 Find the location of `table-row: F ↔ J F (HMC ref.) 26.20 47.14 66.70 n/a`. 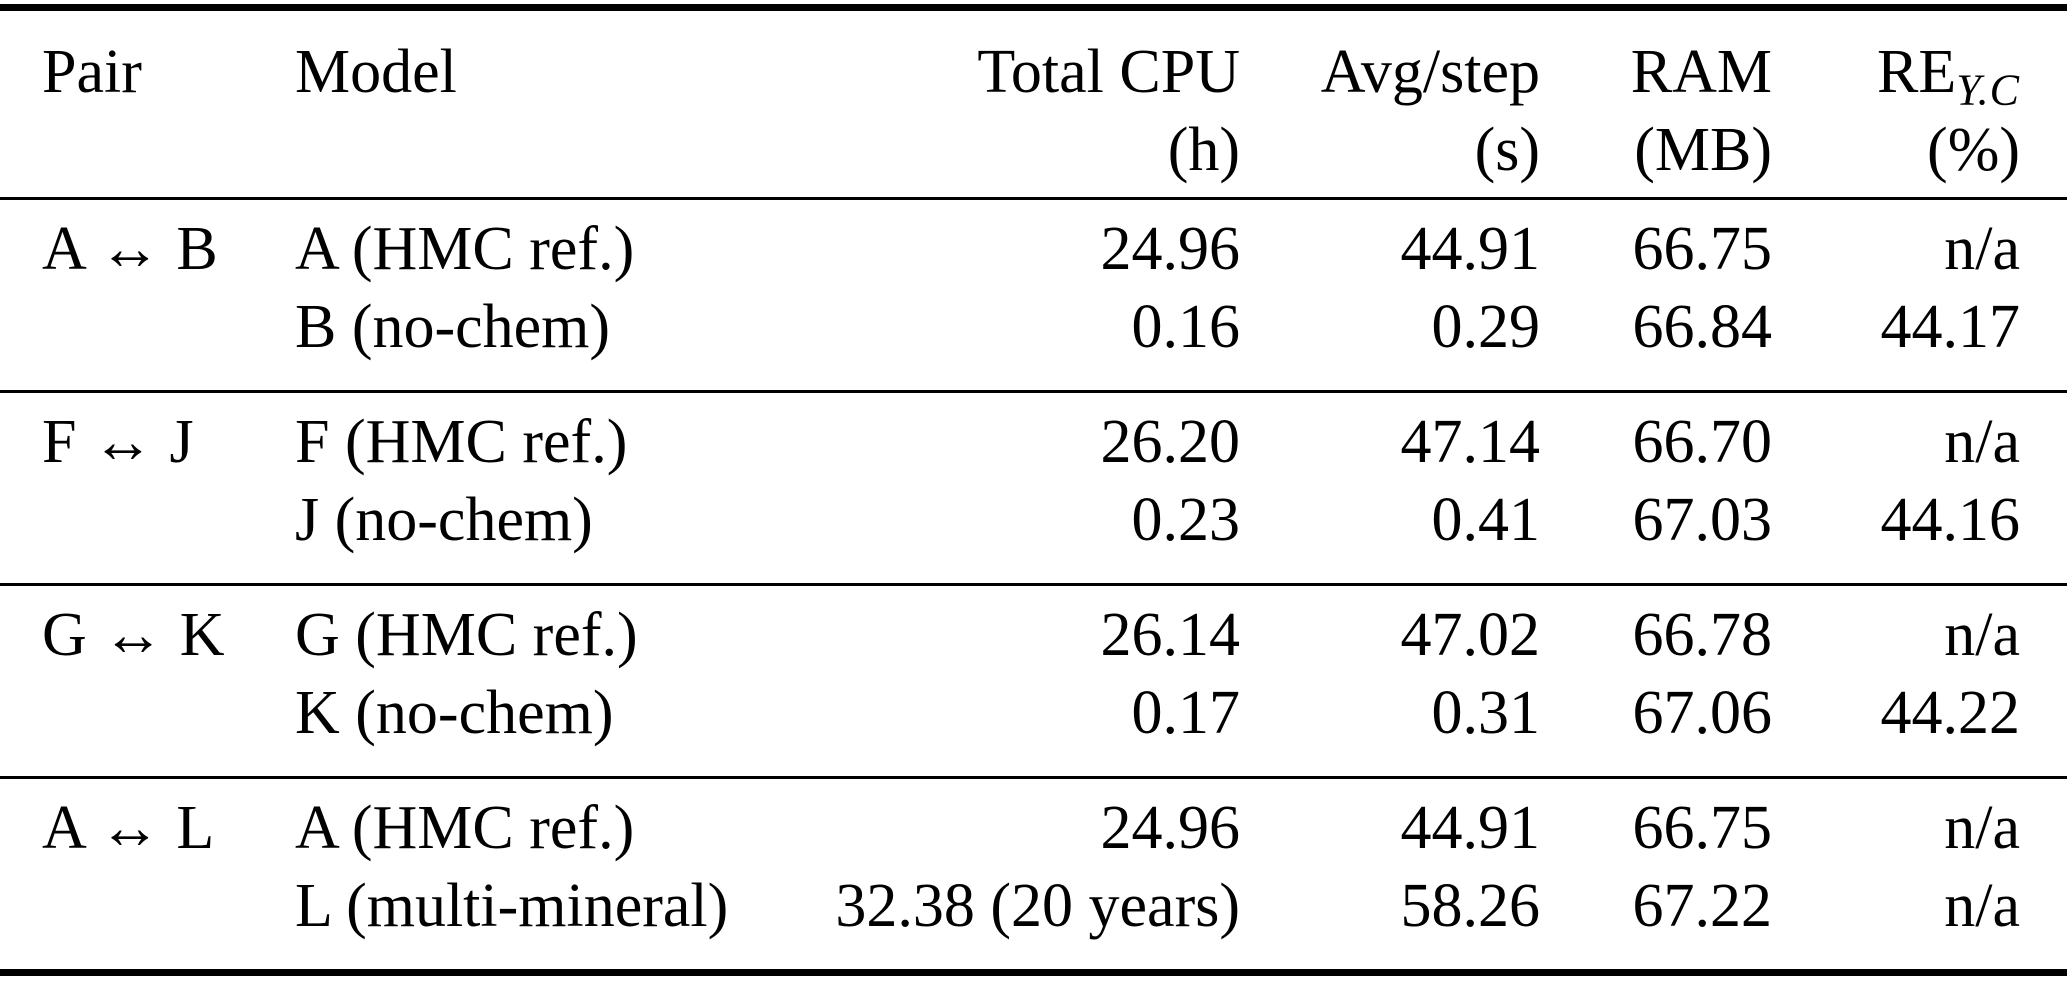

table-row: F ↔ J F (HMC ref.) 26.20 47.14 66.70 n/a is located at coordinates (1033, 437).